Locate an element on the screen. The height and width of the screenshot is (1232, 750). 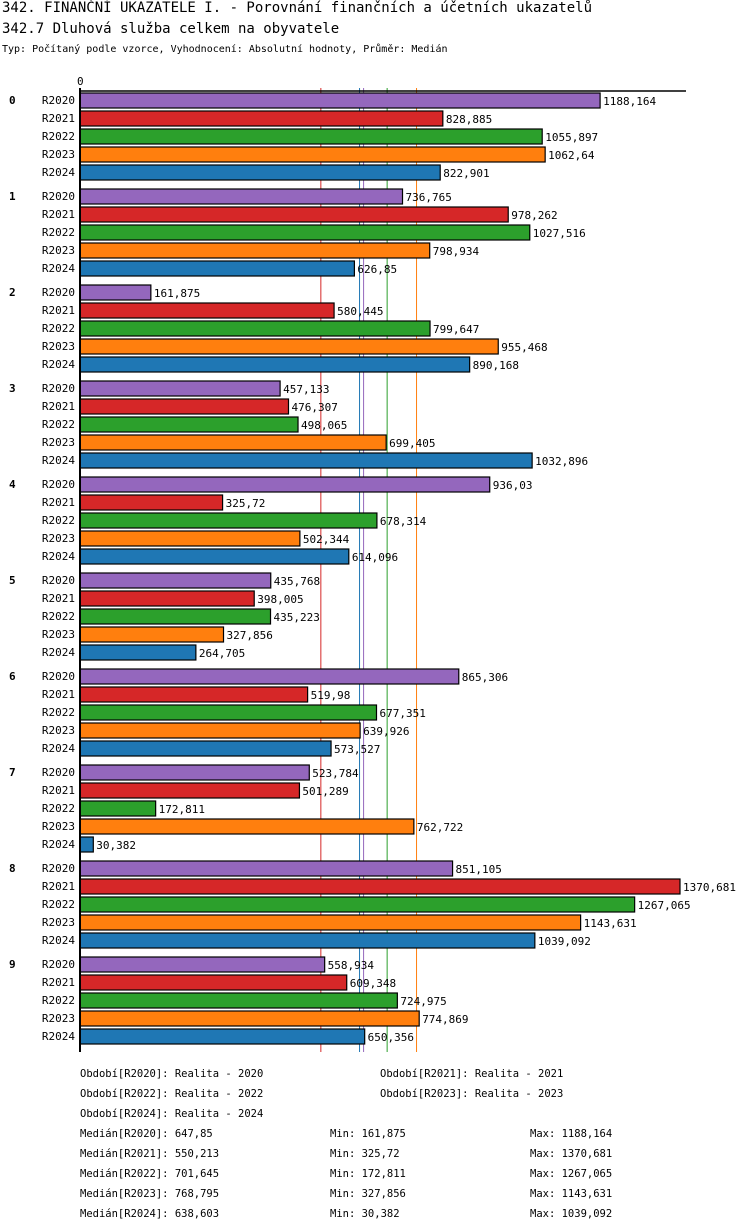
legend-item: Období[R2020]: Realita - 2020 is located at coordinates (172, 1074).